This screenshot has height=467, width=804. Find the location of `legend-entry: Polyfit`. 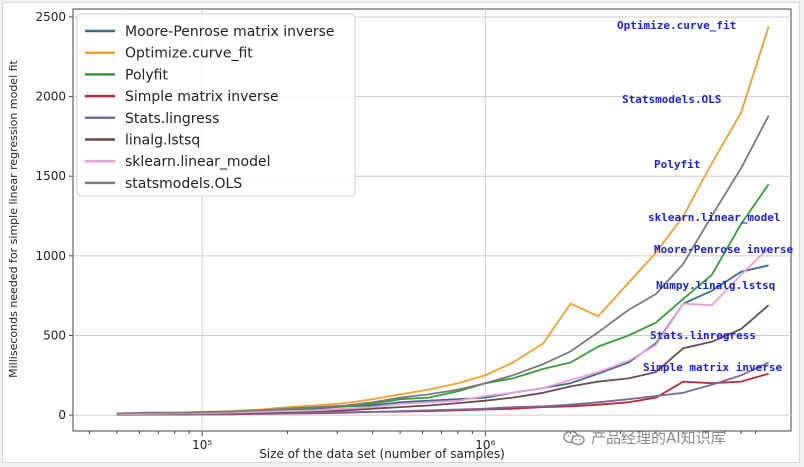

legend-entry: Polyfit is located at coordinates (147, 75).